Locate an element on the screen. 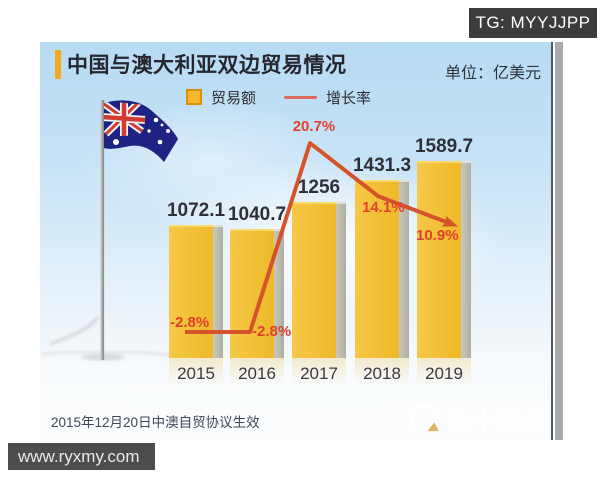 Image resolution: width=600 pixels, height=480 pixels. australia-flag-icon is located at coordinates (116, 230).